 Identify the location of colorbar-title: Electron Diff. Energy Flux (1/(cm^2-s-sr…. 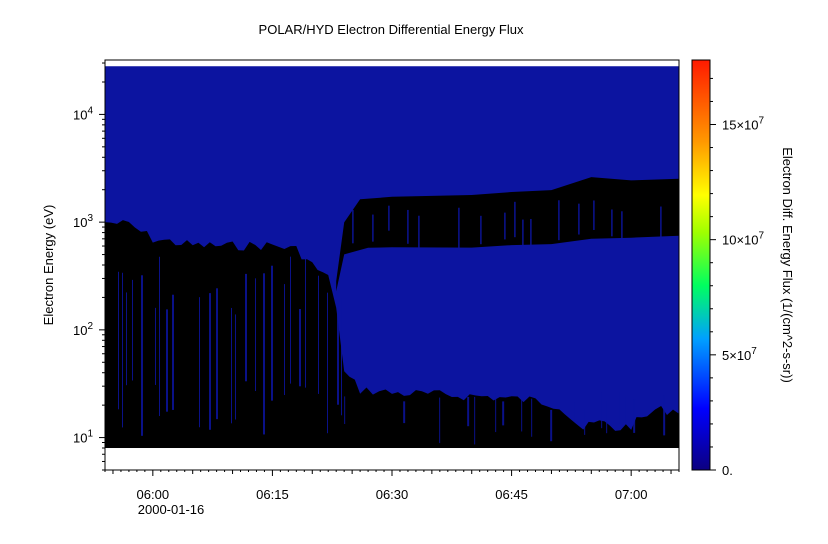
(787, 265).